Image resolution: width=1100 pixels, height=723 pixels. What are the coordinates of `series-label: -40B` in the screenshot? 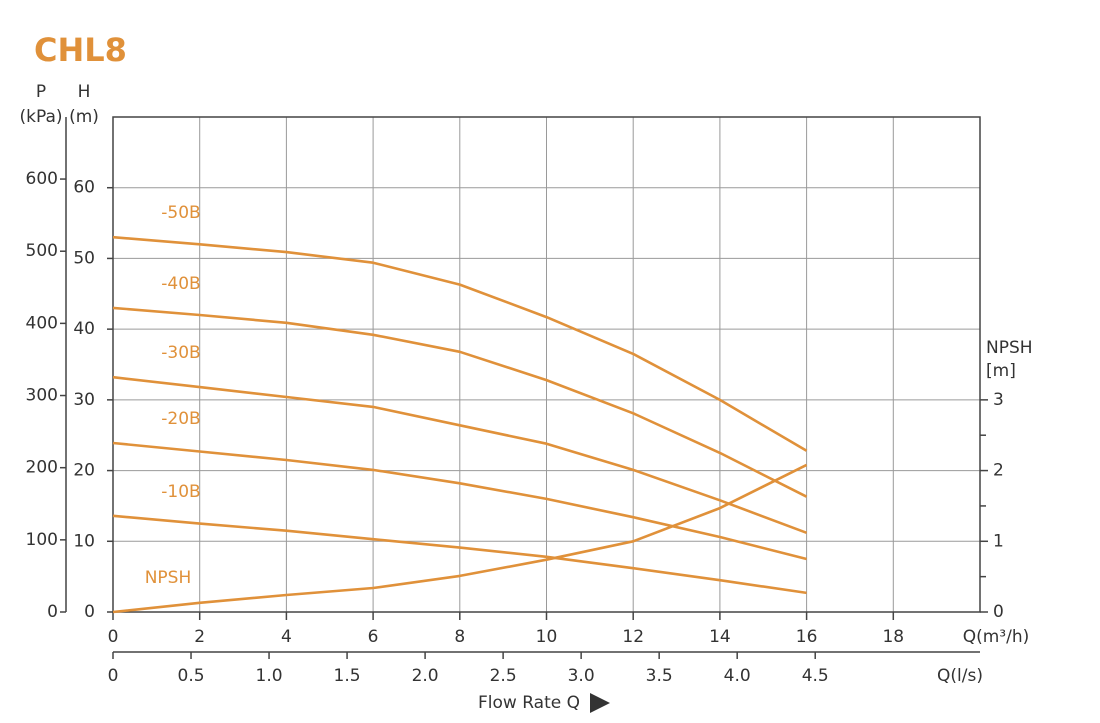 It's located at (180, 284).